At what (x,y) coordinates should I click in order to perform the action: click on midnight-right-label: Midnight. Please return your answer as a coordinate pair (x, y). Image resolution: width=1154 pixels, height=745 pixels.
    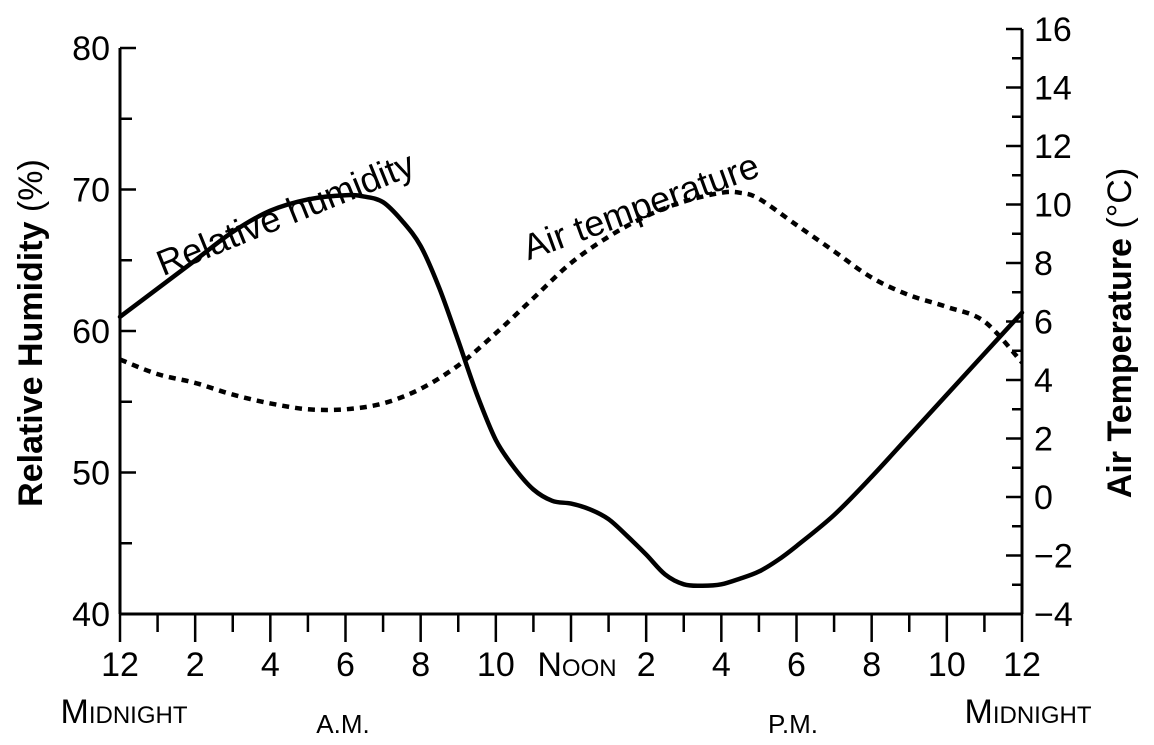
    Looking at the image, I should click on (1028, 712).